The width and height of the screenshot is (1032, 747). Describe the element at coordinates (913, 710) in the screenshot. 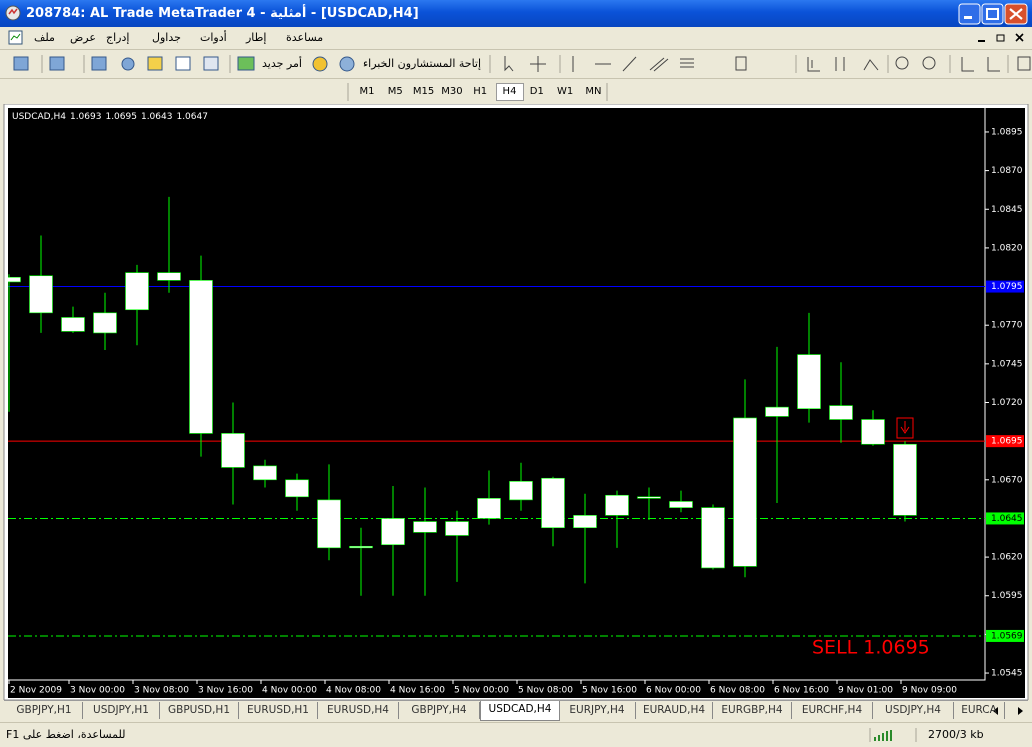

I see `symbol-tab: USDJPY,H4` at that location.